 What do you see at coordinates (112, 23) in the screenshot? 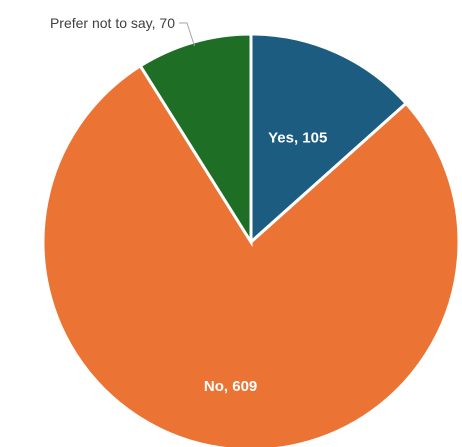
I see `data-label-prefer-not-to-say: Prefer not to say, 70` at bounding box center [112, 23].